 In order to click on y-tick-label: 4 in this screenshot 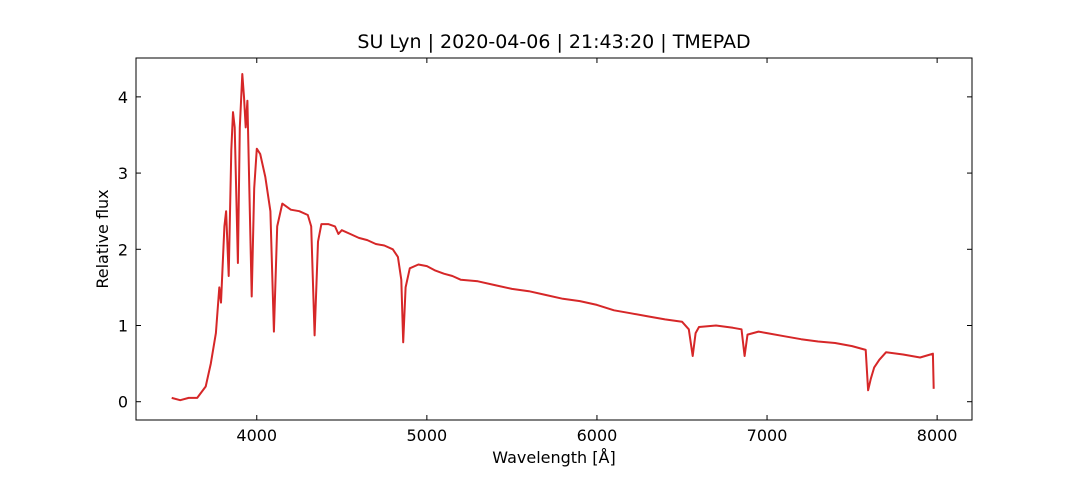, I will do `click(123, 97)`.